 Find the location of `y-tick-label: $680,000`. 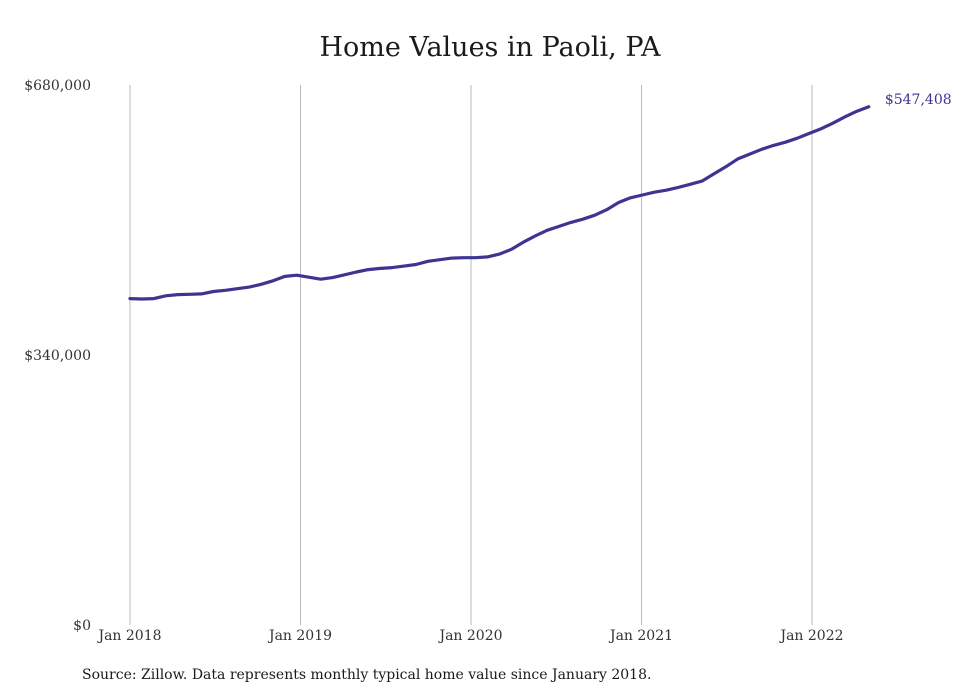

y-tick-label: $680,000 is located at coordinates (57, 86).